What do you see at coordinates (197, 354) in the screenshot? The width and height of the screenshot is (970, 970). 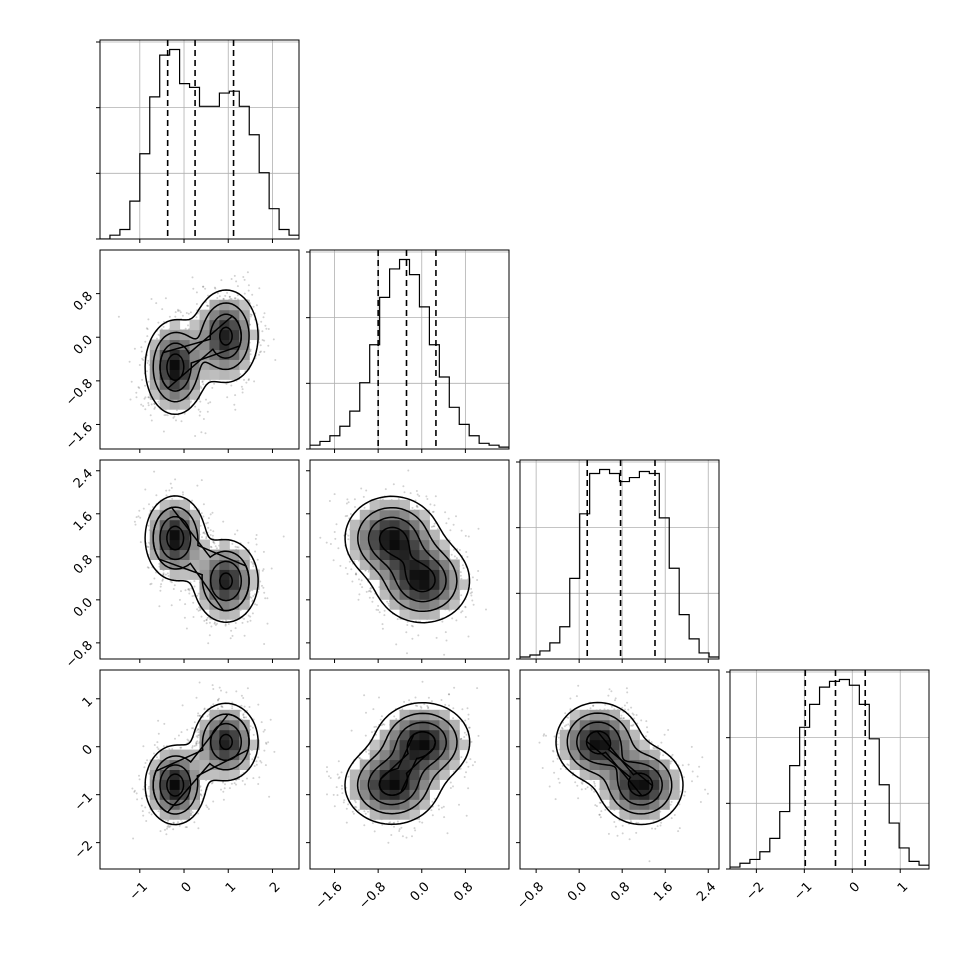 I see `density-content` at bounding box center [197, 354].